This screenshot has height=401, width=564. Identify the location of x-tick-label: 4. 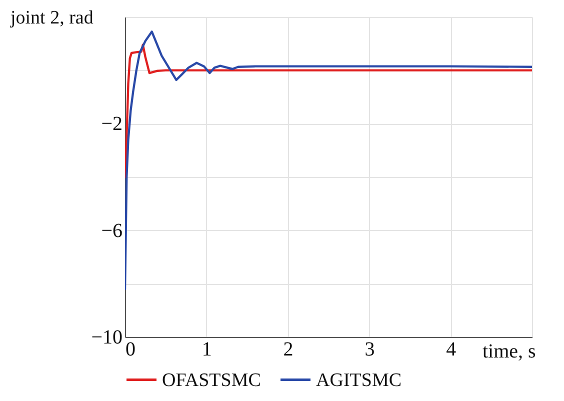
(451, 349).